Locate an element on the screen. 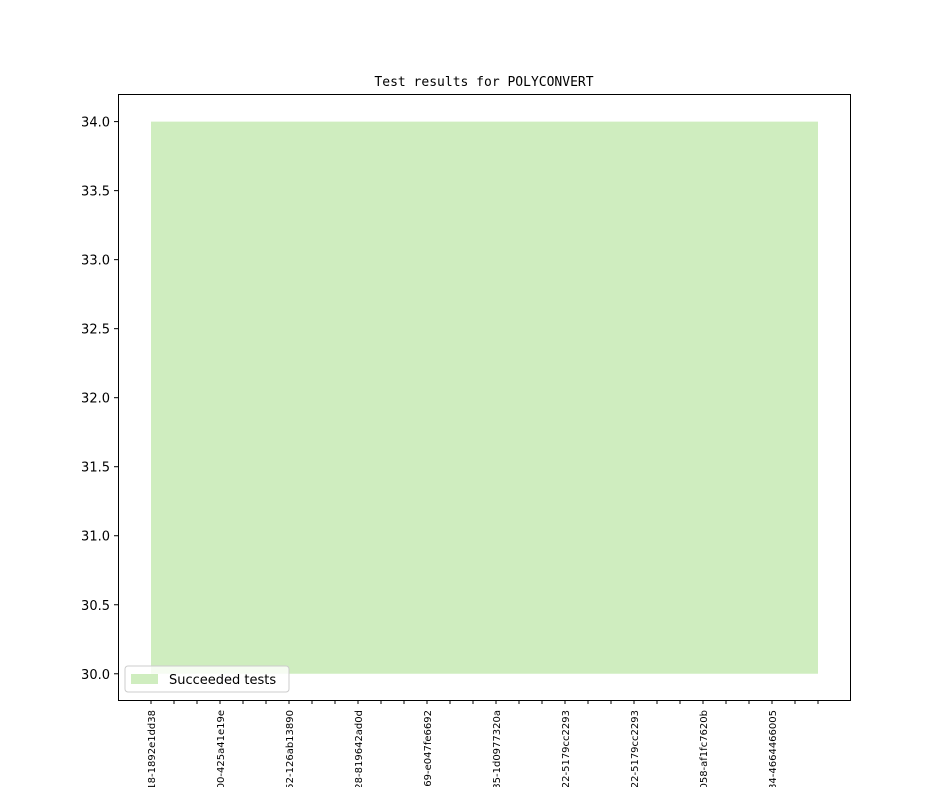 Image resolution: width=944 pixels, height=787 pixels. x-tick-label: 85-1d0977320a is located at coordinates (497, 748).